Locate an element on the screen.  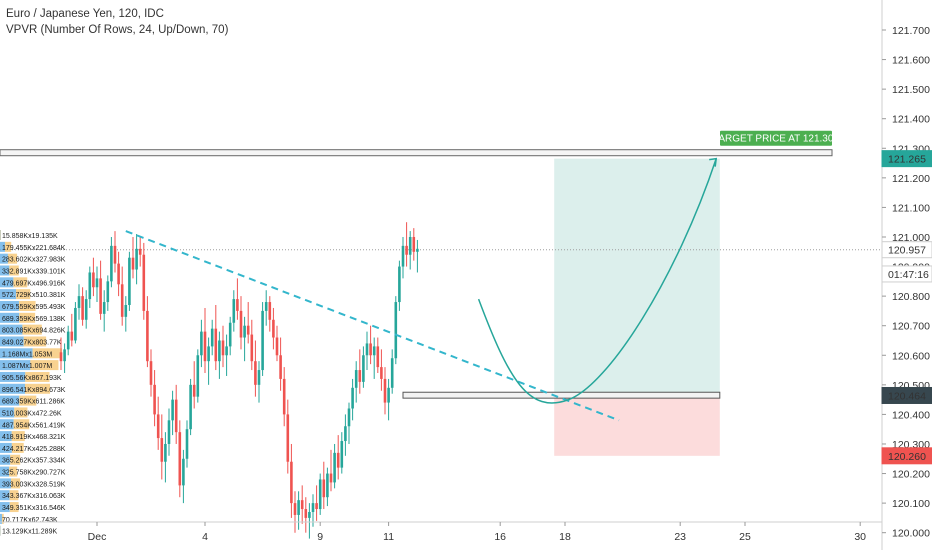
vp-row-label: 905.56Kx867.193K is located at coordinates (32, 378).